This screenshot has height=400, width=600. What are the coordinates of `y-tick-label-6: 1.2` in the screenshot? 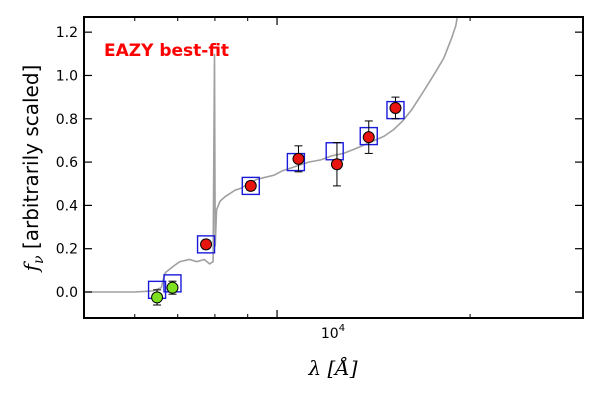 It's located at (67, 33).